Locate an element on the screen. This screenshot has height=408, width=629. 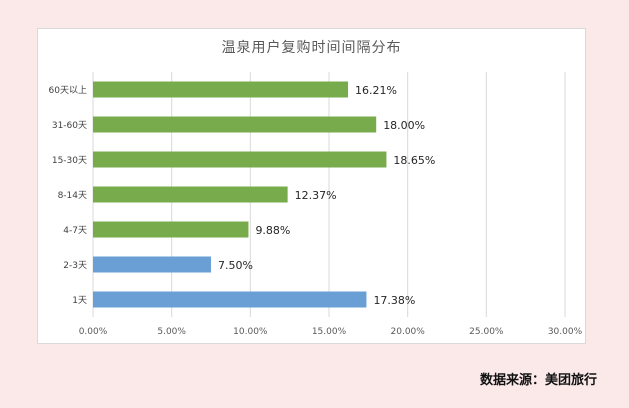
y-tick-label: 8-14天 is located at coordinates (72, 196).